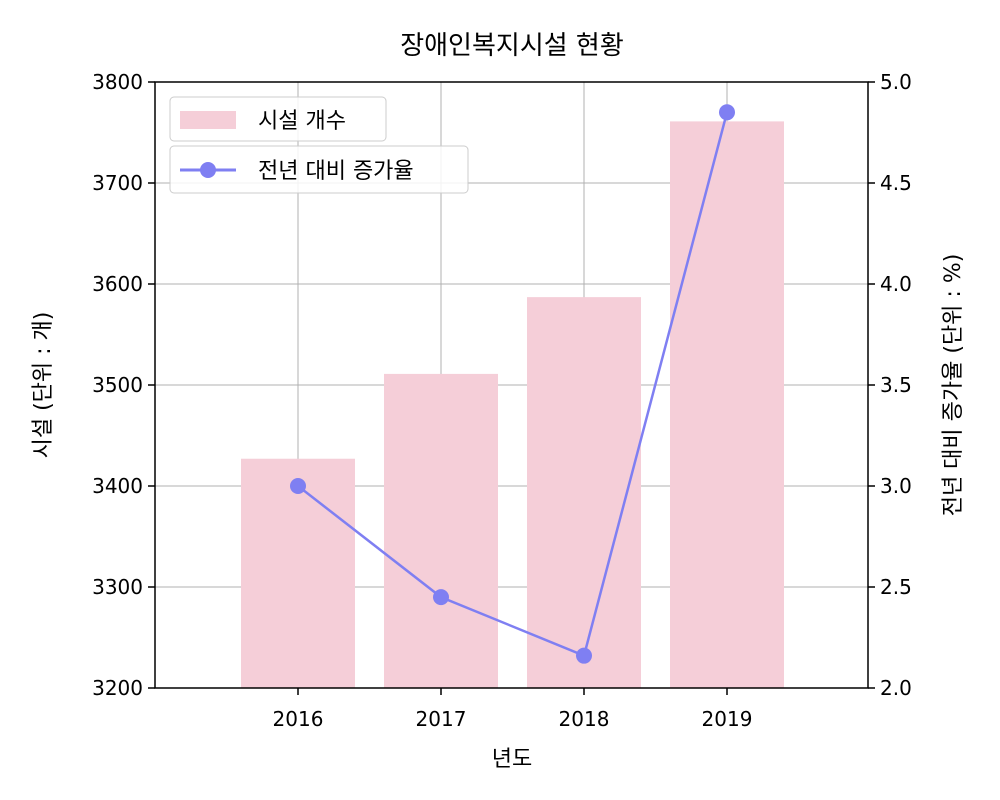 The image size is (1000, 800). I want to click on y2-tick-label: 5.0, so click(896, 82).